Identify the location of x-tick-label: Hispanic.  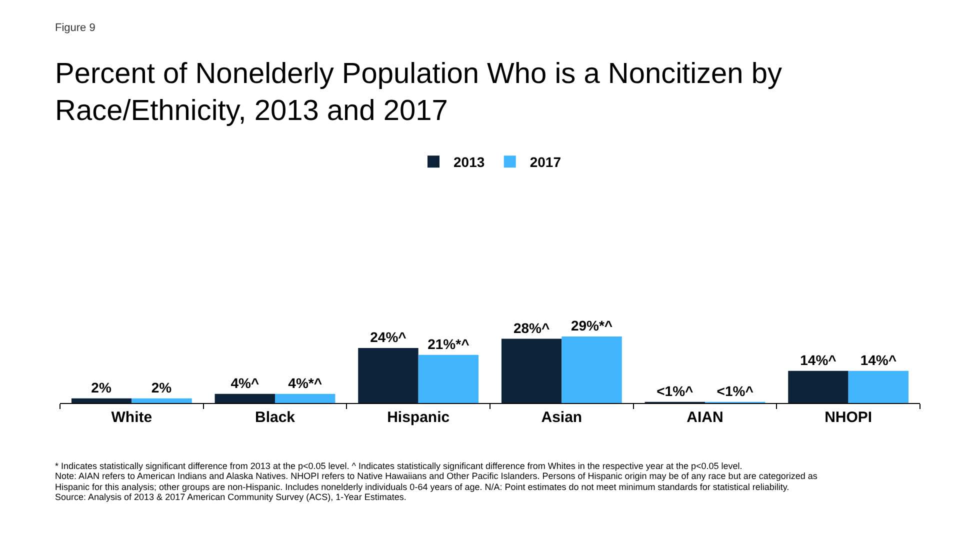
(418, 417).